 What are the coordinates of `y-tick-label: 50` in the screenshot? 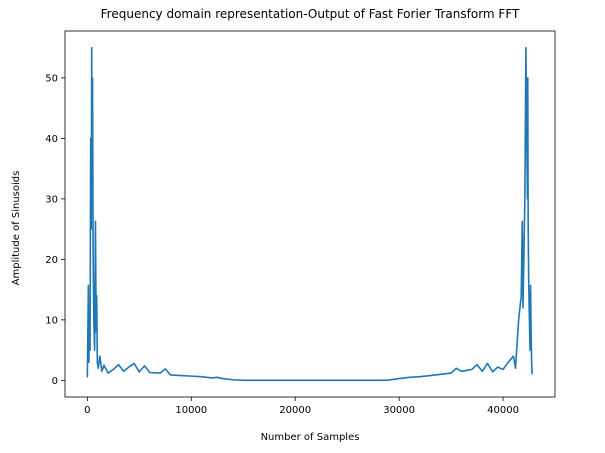 It's located at (51, 78).